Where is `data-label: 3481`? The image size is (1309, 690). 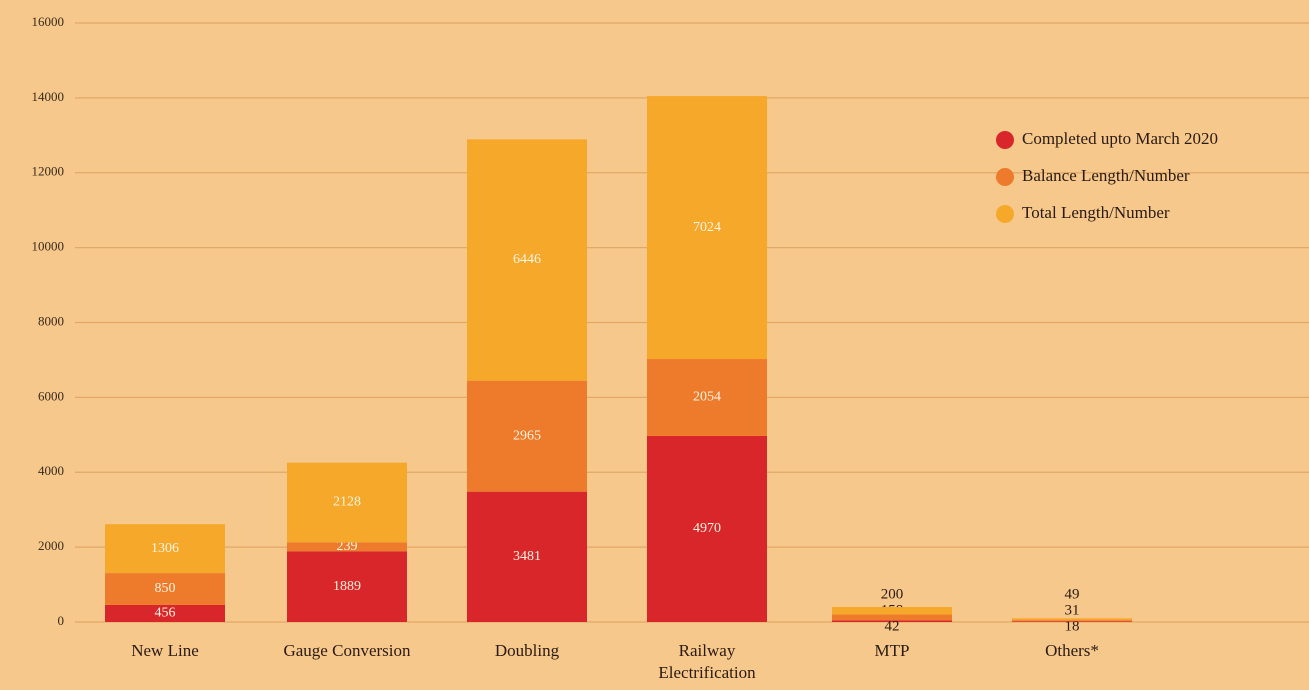
data-label: 3481 is located at coordinates (527, 556).